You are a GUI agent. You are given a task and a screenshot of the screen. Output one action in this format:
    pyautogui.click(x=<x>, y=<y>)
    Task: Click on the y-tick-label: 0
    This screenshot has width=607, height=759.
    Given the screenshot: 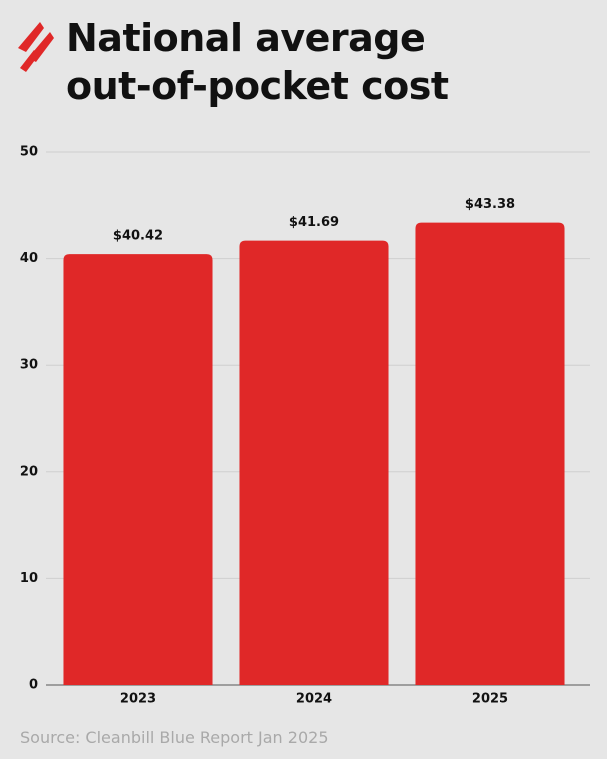 What is the action you would take?
    pyautogui.click(x=33, y=685)
    